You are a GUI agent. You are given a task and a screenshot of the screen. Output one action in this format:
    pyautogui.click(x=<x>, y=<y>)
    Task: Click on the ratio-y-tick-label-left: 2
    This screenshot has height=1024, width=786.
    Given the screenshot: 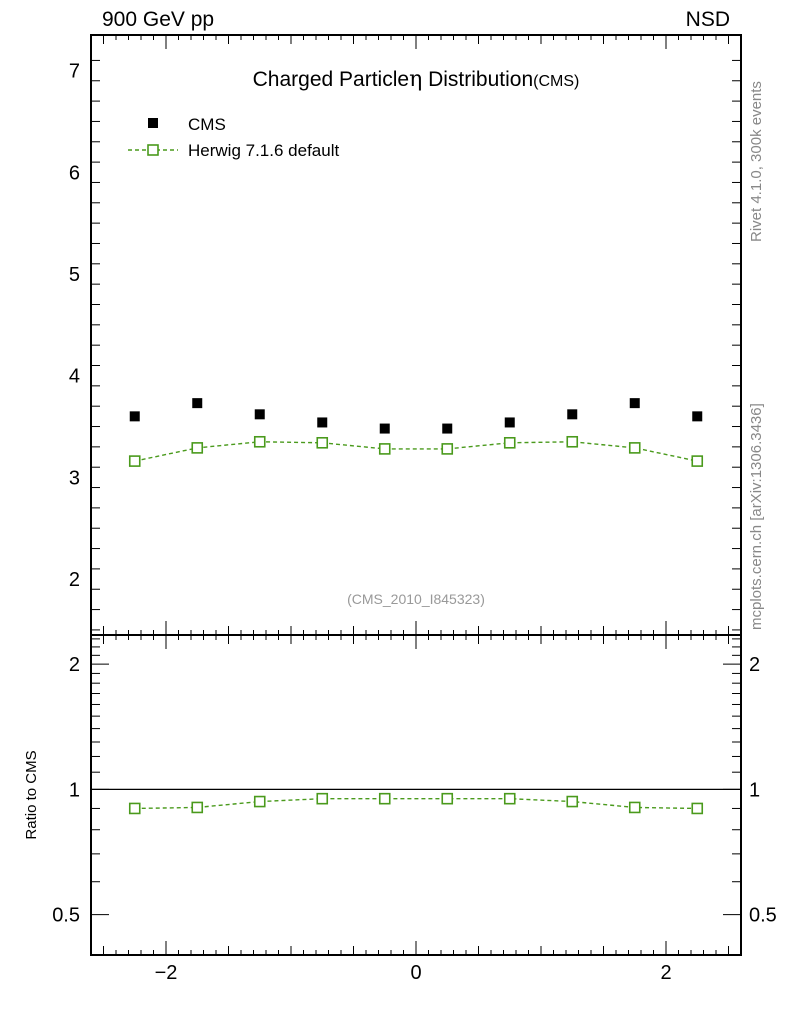 What is the action you would take?
    pyautogui.click(x=74, y=665)
    